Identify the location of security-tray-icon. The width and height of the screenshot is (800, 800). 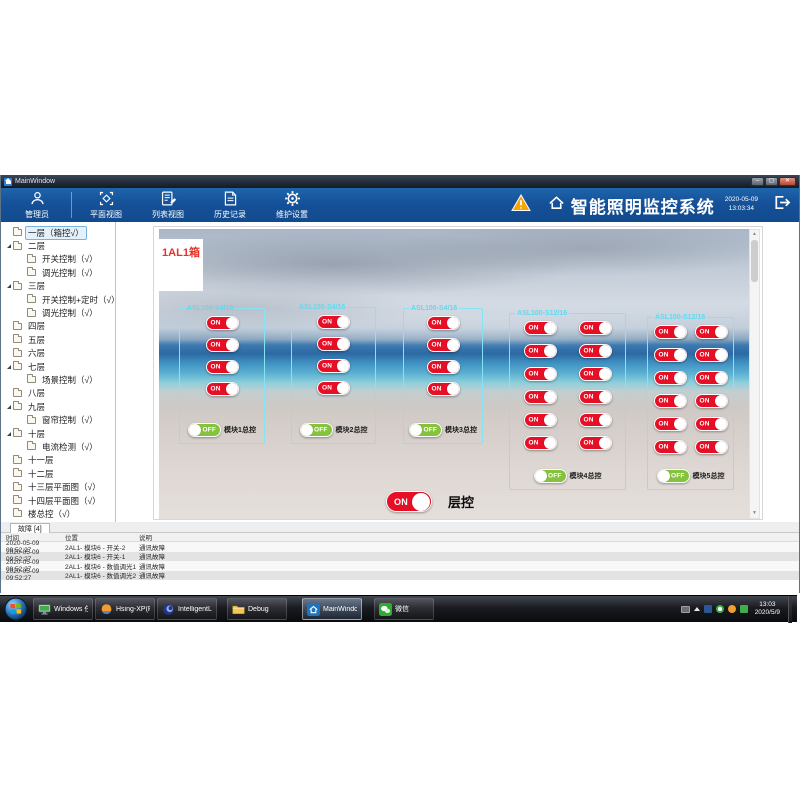
(731, 609).